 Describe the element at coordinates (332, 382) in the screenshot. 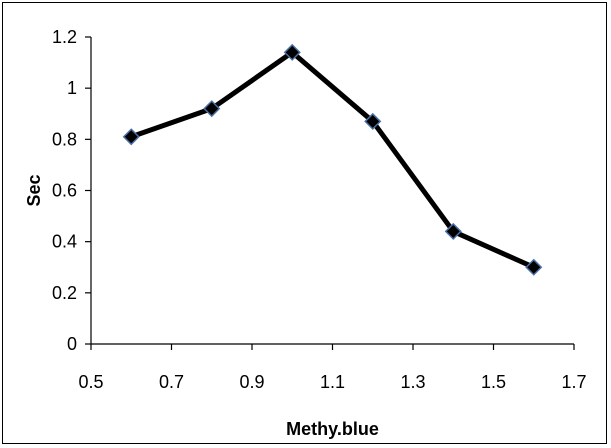

I see `x-tick-label: 1.1` at that location.